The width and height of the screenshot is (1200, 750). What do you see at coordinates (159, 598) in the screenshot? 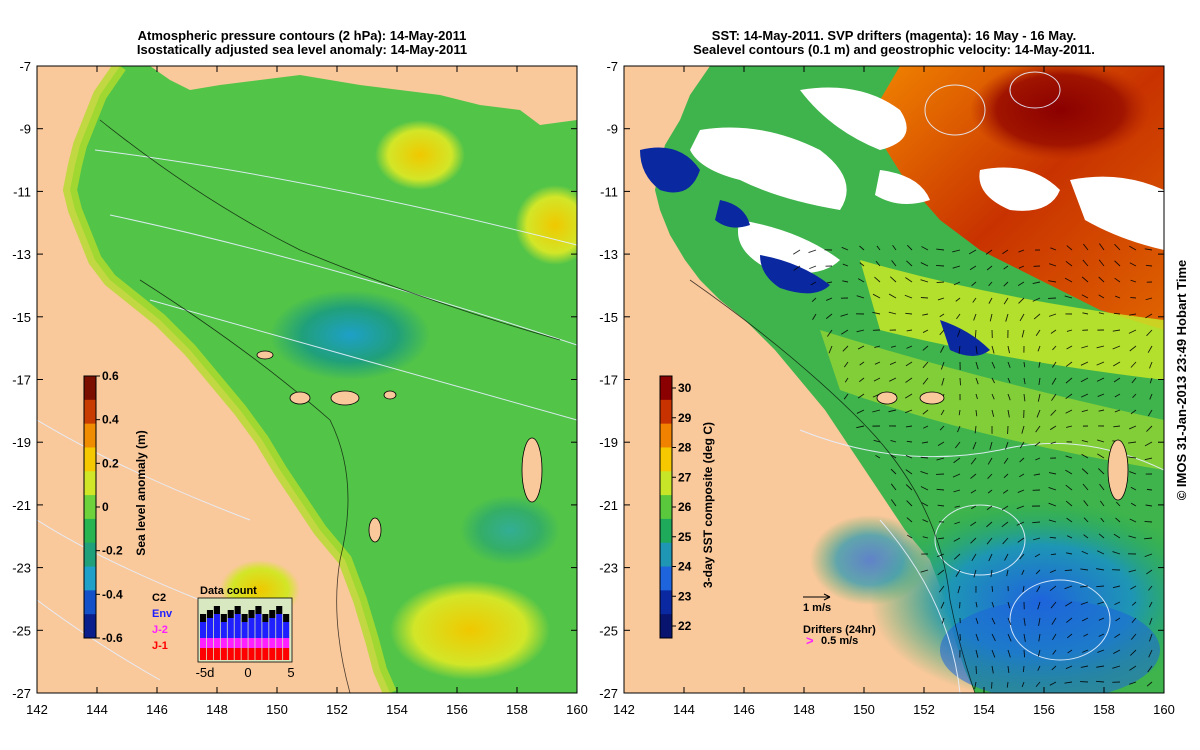
I see `mission-label: C2` at bounding box center [159, 598].